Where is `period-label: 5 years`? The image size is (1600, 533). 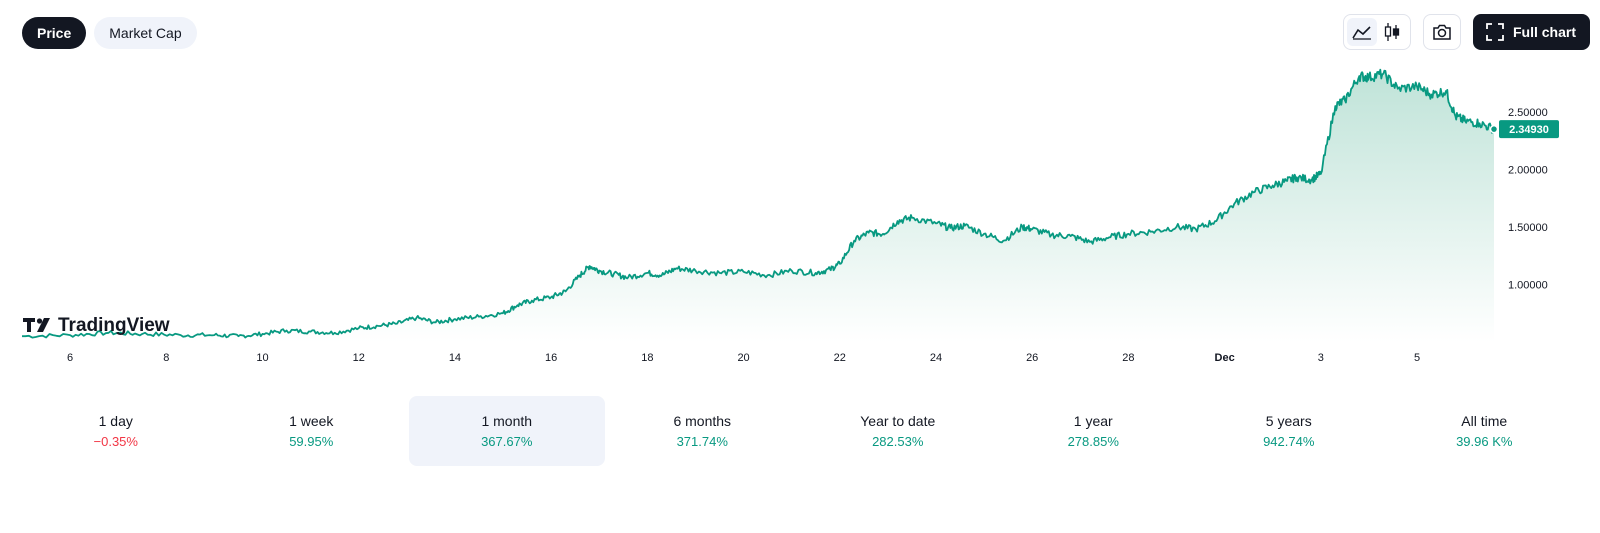
period-label: 5 years is located at coordinates (1288, 421).